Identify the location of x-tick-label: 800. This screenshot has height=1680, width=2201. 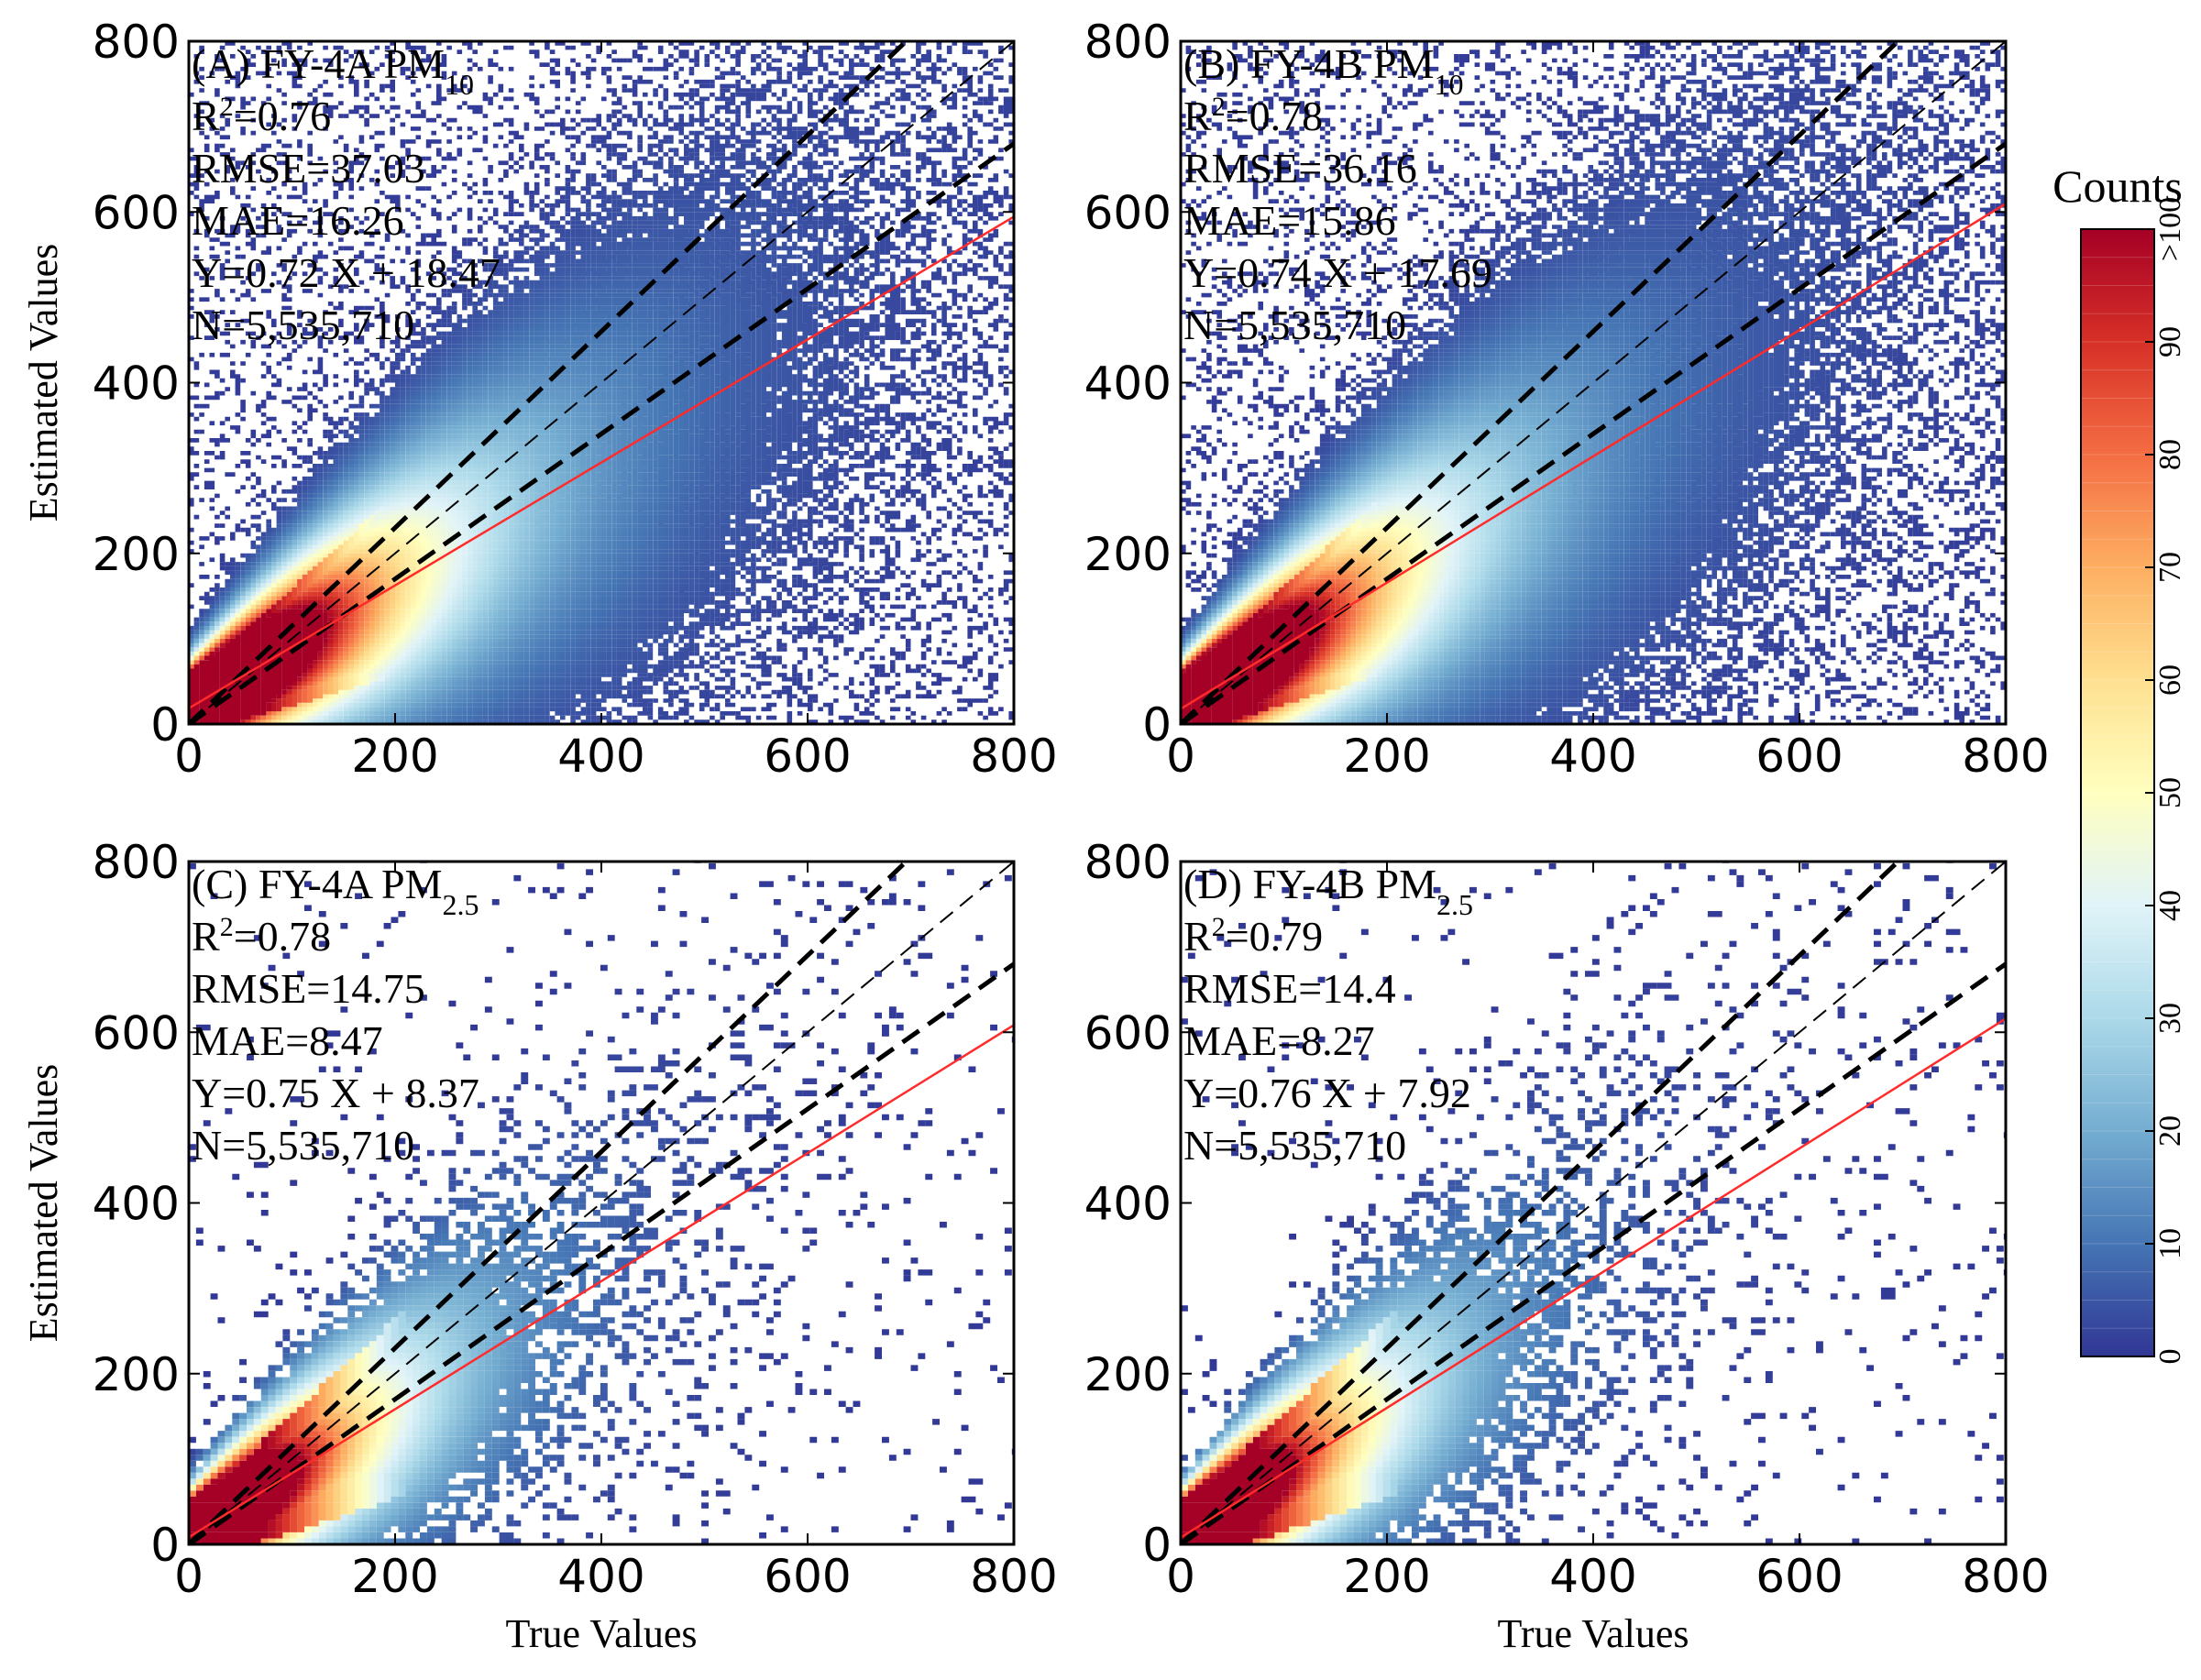
(1013, 756).